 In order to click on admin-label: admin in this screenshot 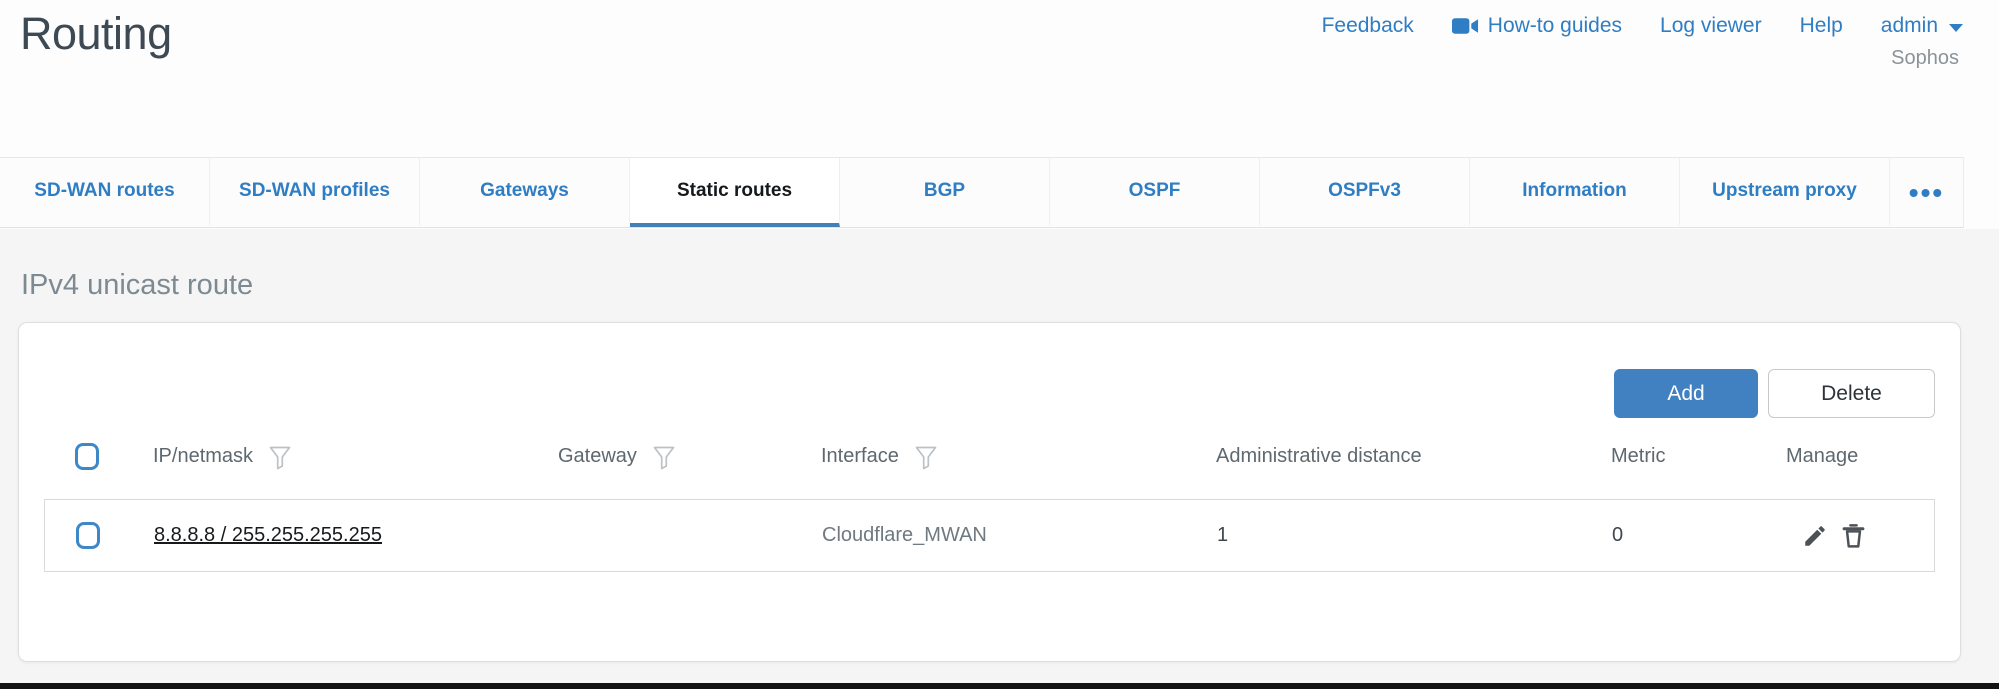, I will do `click(1909, 25)`.